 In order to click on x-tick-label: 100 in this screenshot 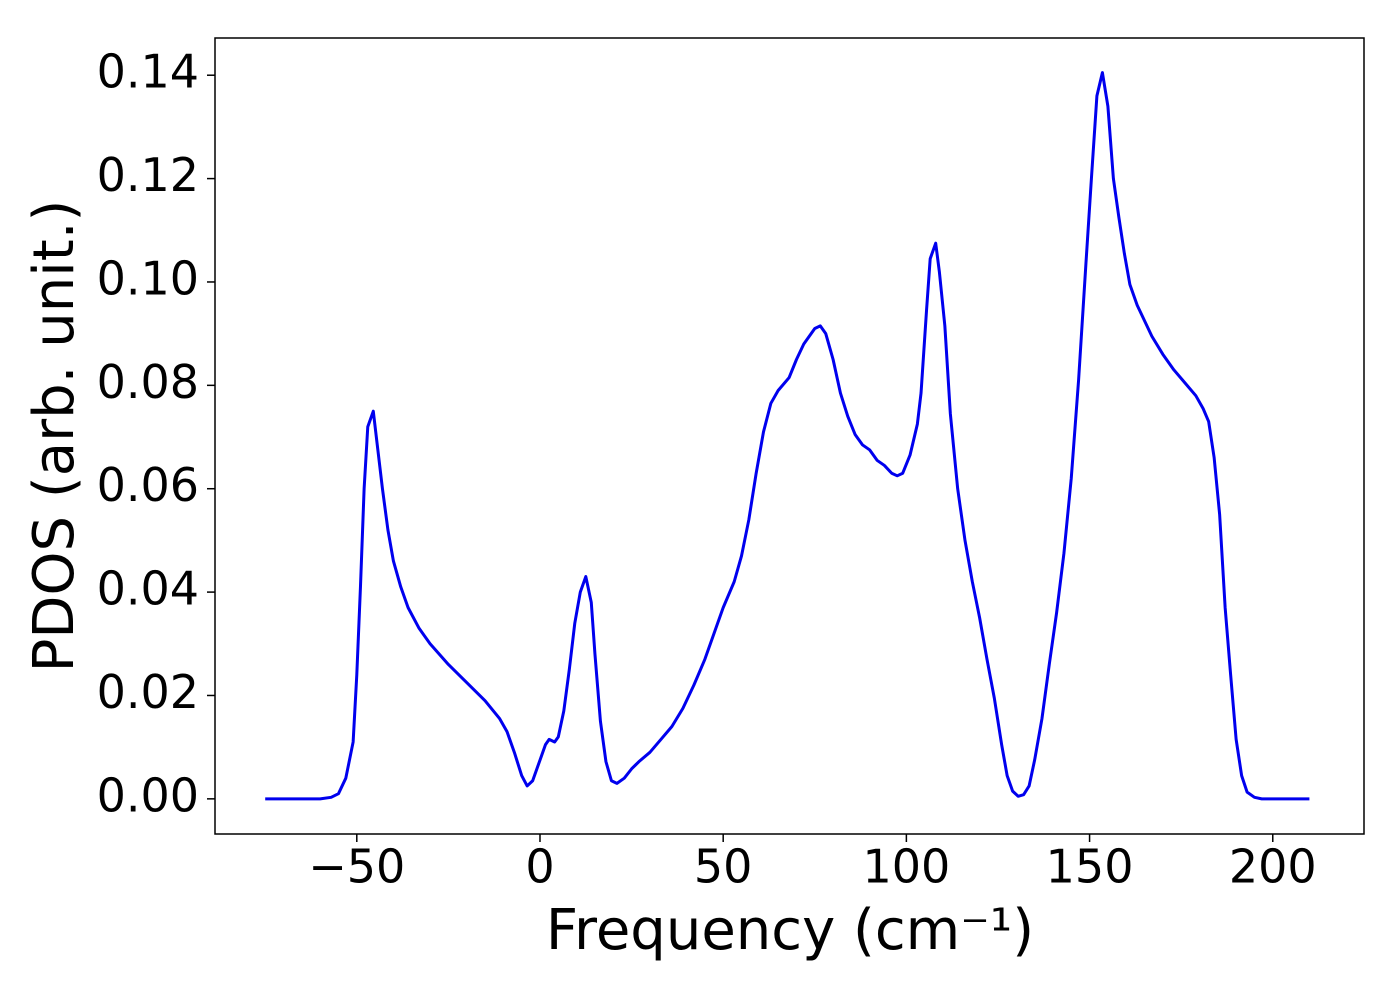, I will do `click(906, 867)`.